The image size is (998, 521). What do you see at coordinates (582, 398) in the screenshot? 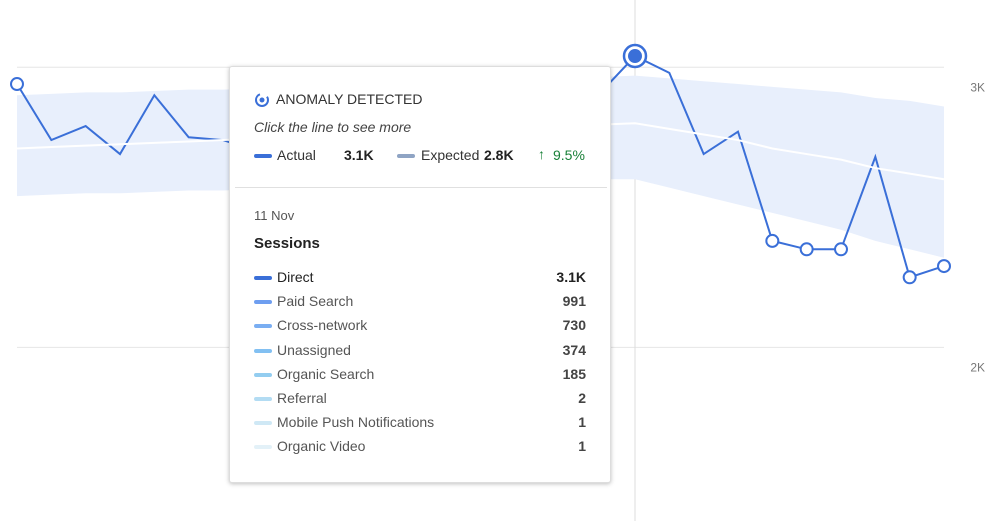
I see `row-value: 2` at bounding box center [582, 398].